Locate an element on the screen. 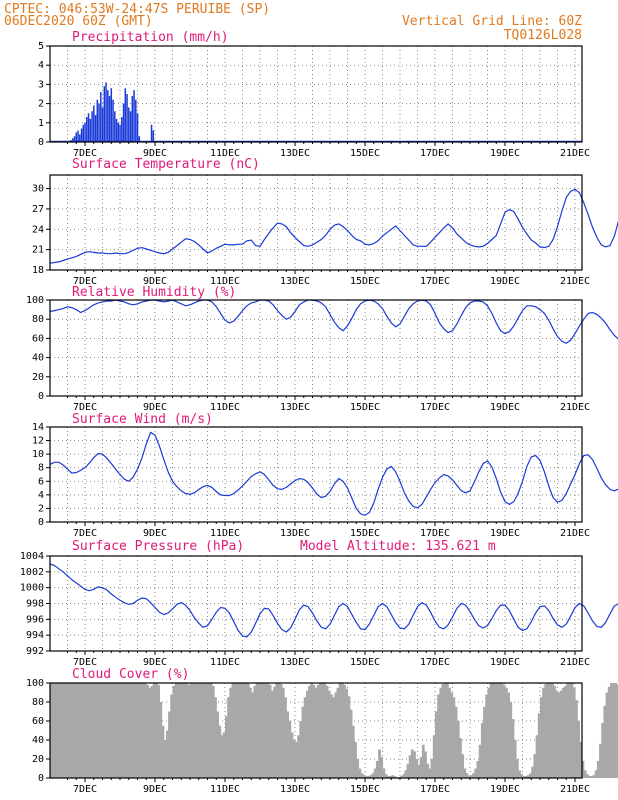 Image resolution: width=618 pixels, height=800 pixels. x-tick-label: 15DEC is located at coordinates (365, 281).